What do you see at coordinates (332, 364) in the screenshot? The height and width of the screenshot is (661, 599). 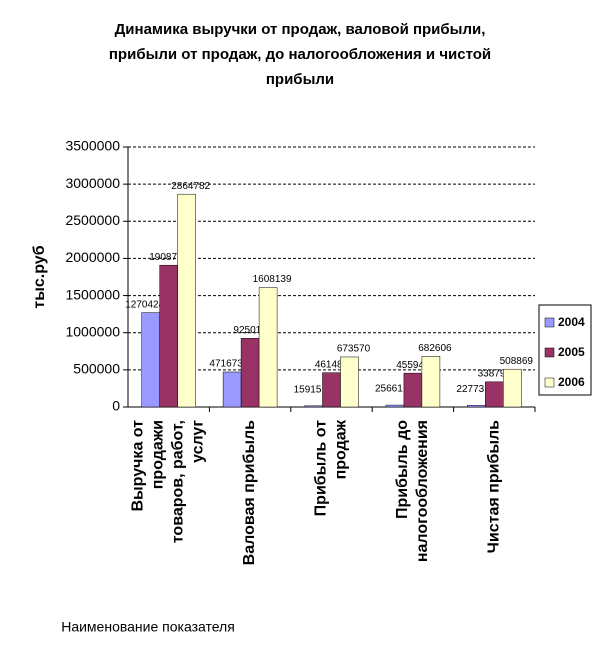 I see `value-label: 461484` at bounding box center [332, 364].